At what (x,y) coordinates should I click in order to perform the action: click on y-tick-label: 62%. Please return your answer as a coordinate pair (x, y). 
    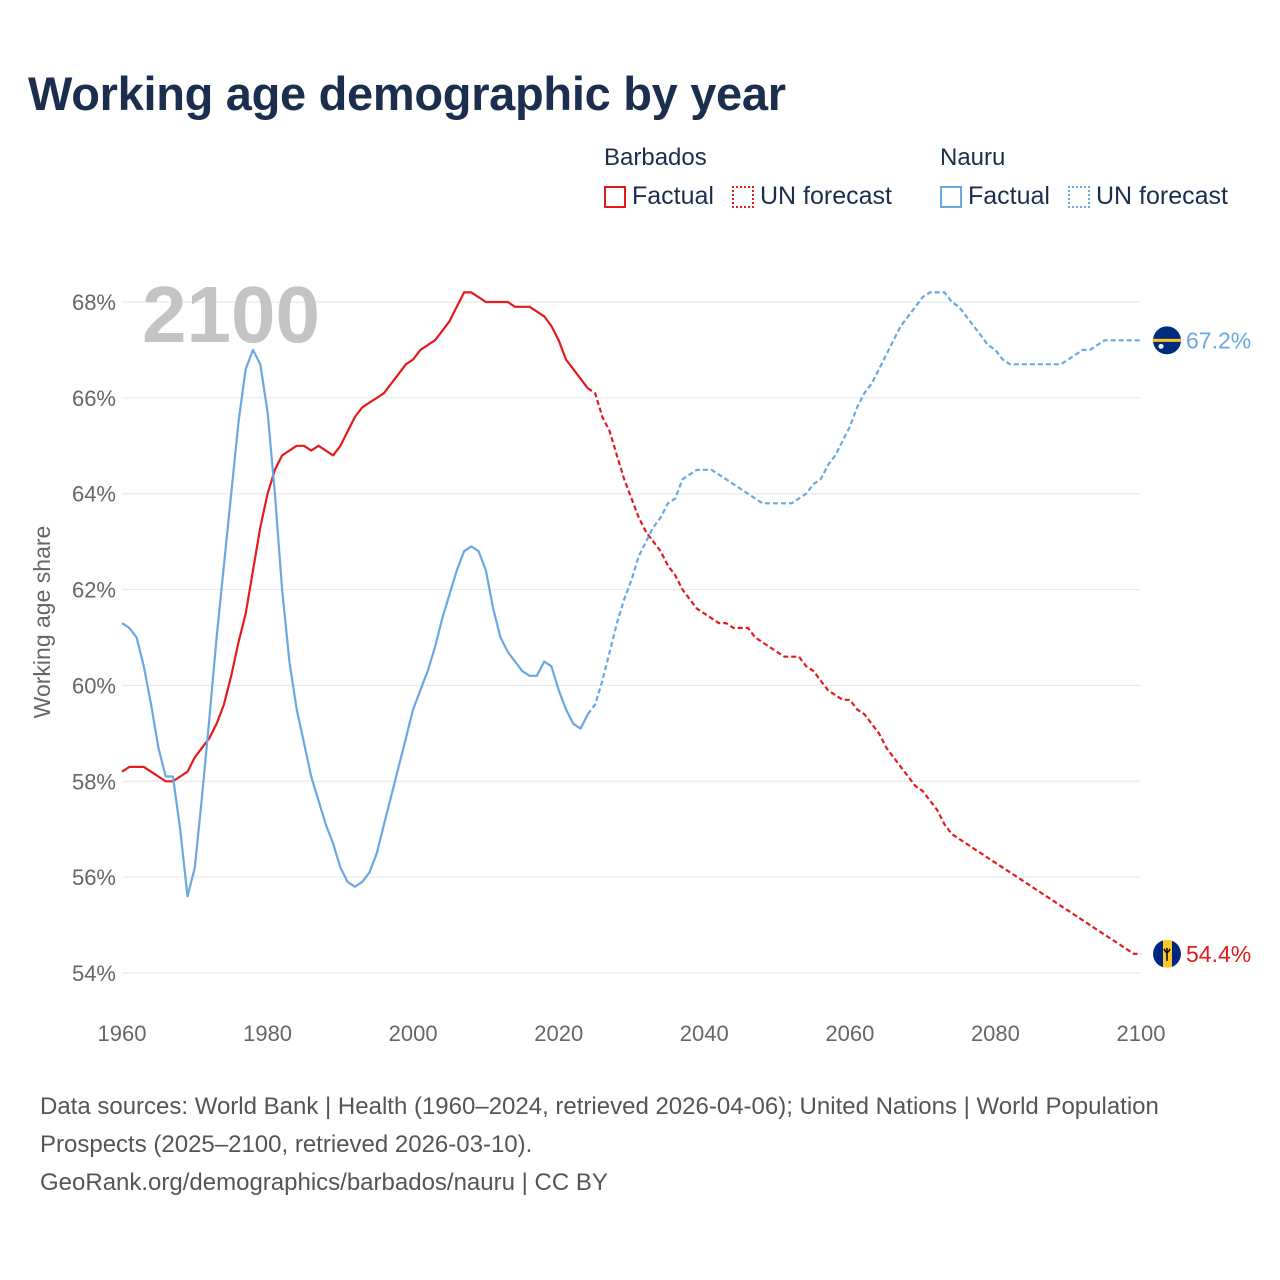
    Looking at the image, I should click on (94, 590).